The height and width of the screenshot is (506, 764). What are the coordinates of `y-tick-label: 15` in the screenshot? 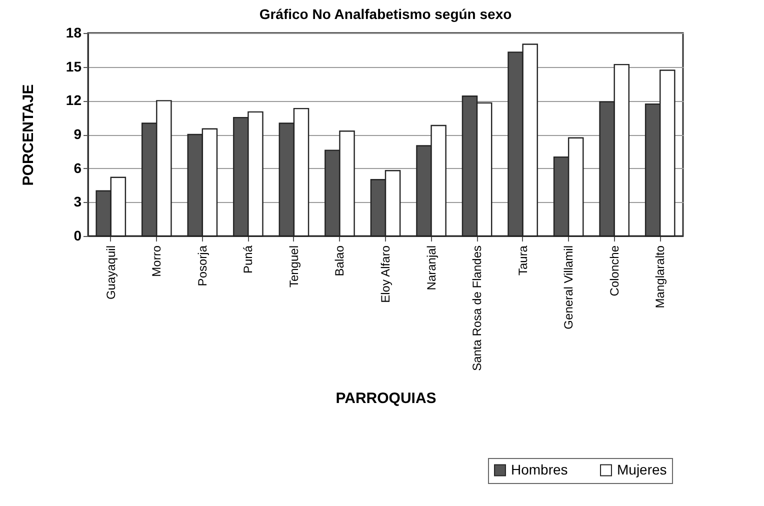 It's located at (74, 66).